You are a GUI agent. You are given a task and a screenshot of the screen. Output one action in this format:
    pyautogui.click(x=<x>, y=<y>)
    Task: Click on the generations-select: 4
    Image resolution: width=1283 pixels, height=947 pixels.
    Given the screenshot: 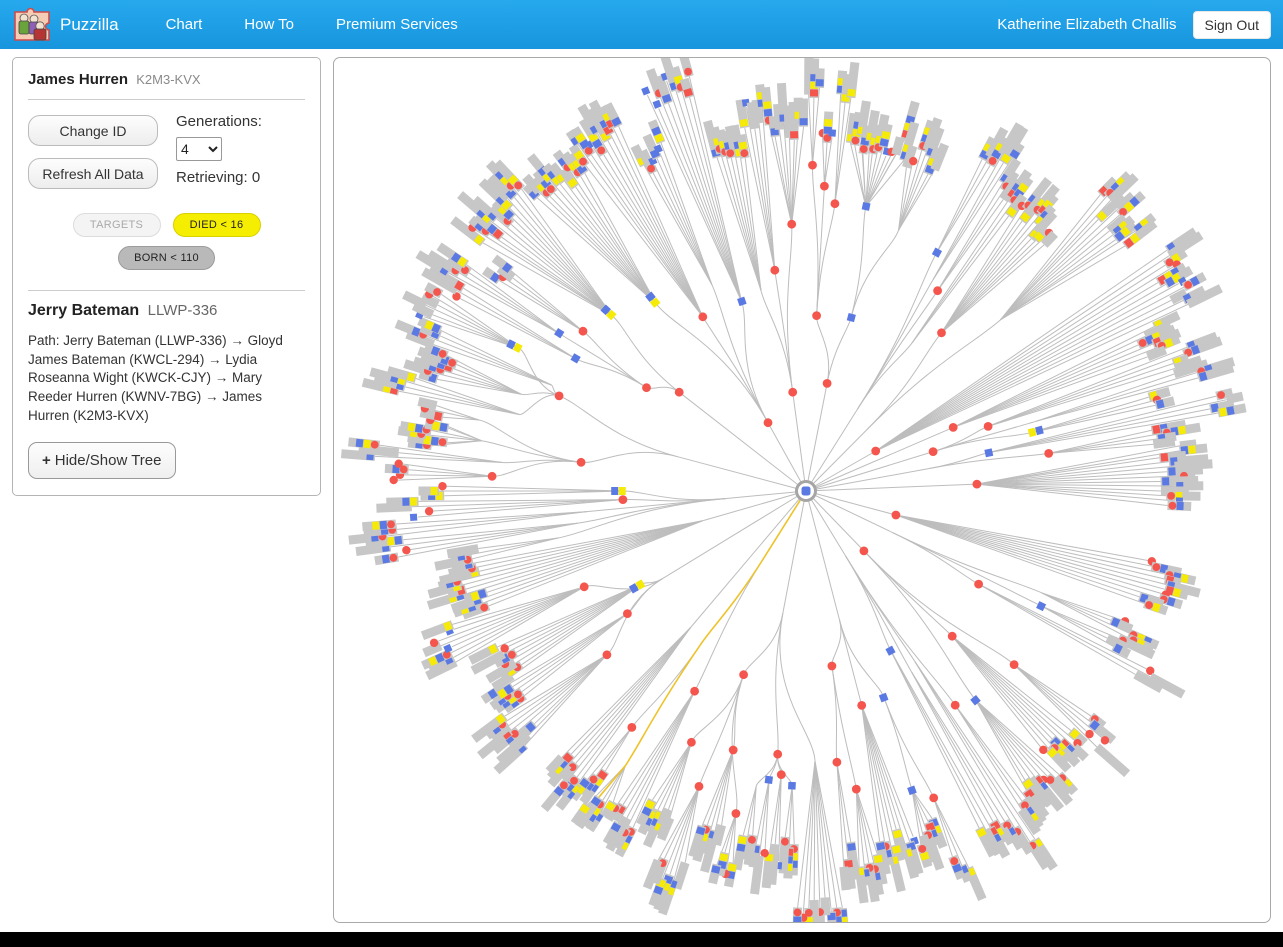 What is the action you would take?
    pyautogui.click(x=199, y=149)
    